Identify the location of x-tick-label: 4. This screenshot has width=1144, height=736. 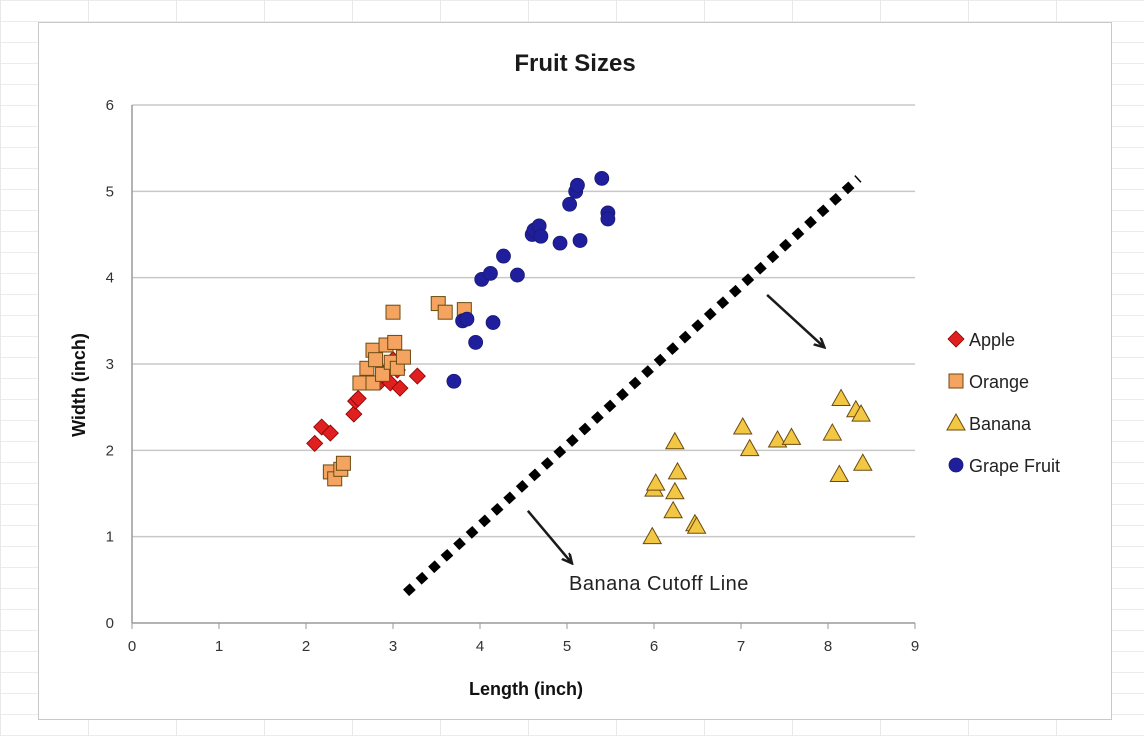
(480, 646).